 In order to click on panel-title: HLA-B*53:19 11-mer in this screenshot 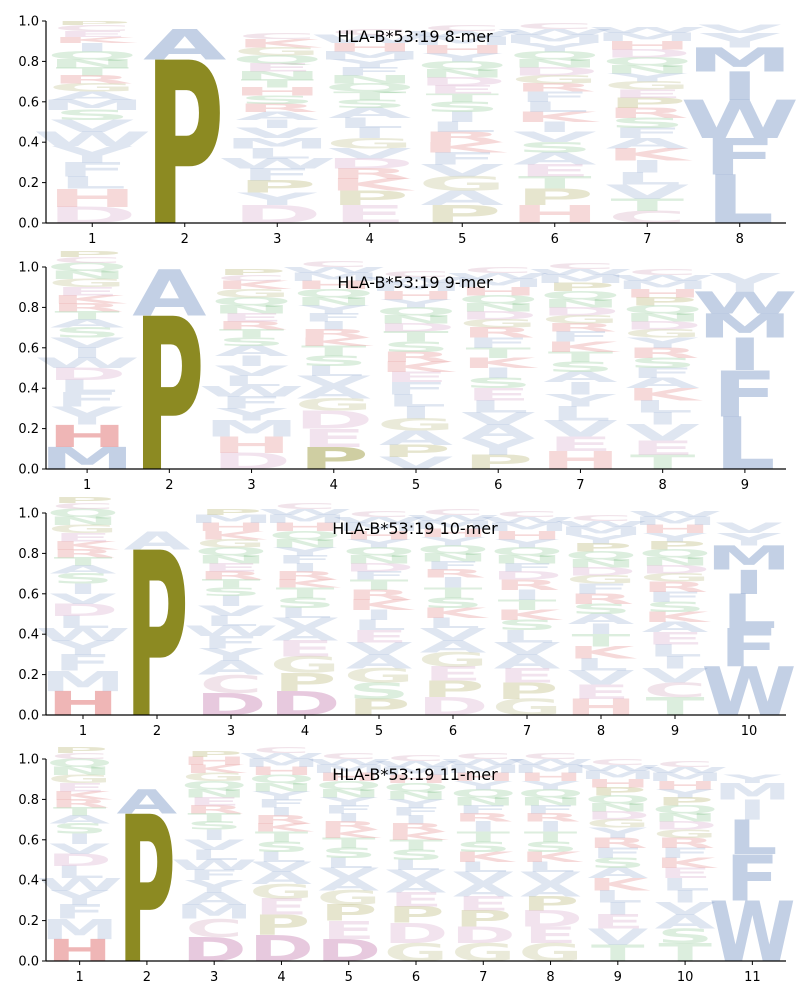, I will do `click(415, 774)`.